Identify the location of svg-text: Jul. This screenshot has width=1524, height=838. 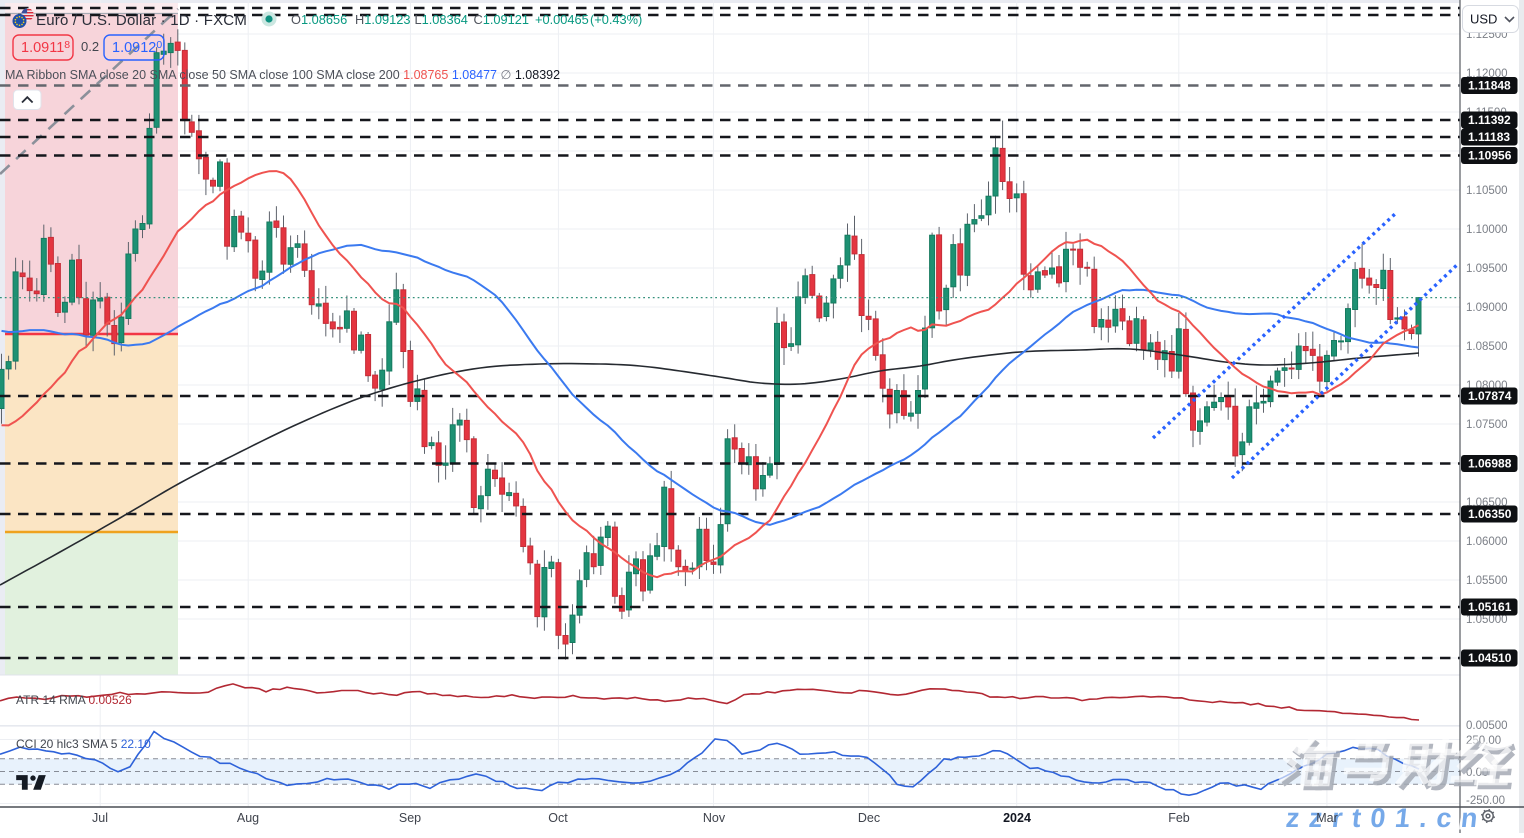
(100, 818).